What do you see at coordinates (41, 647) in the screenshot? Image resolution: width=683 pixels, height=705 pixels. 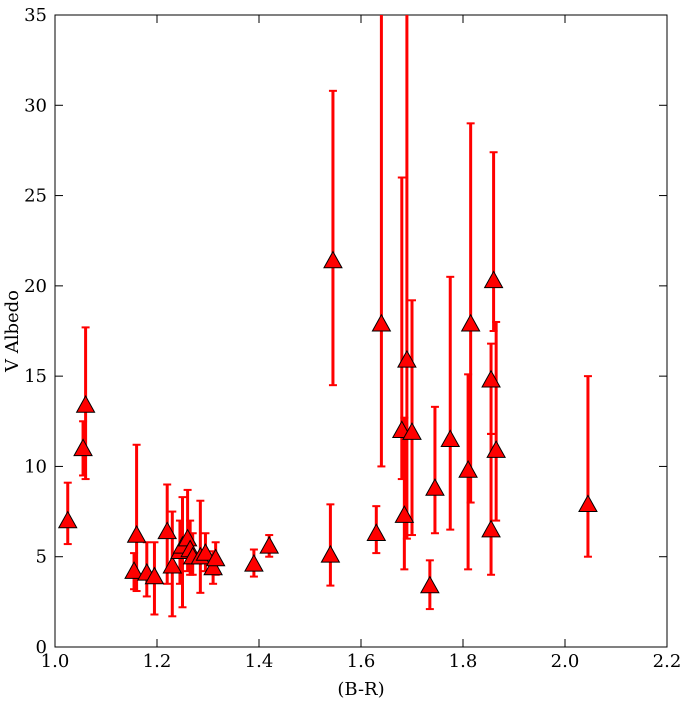 I see `y-tick-label: 0` at bounding box center [41, 647].